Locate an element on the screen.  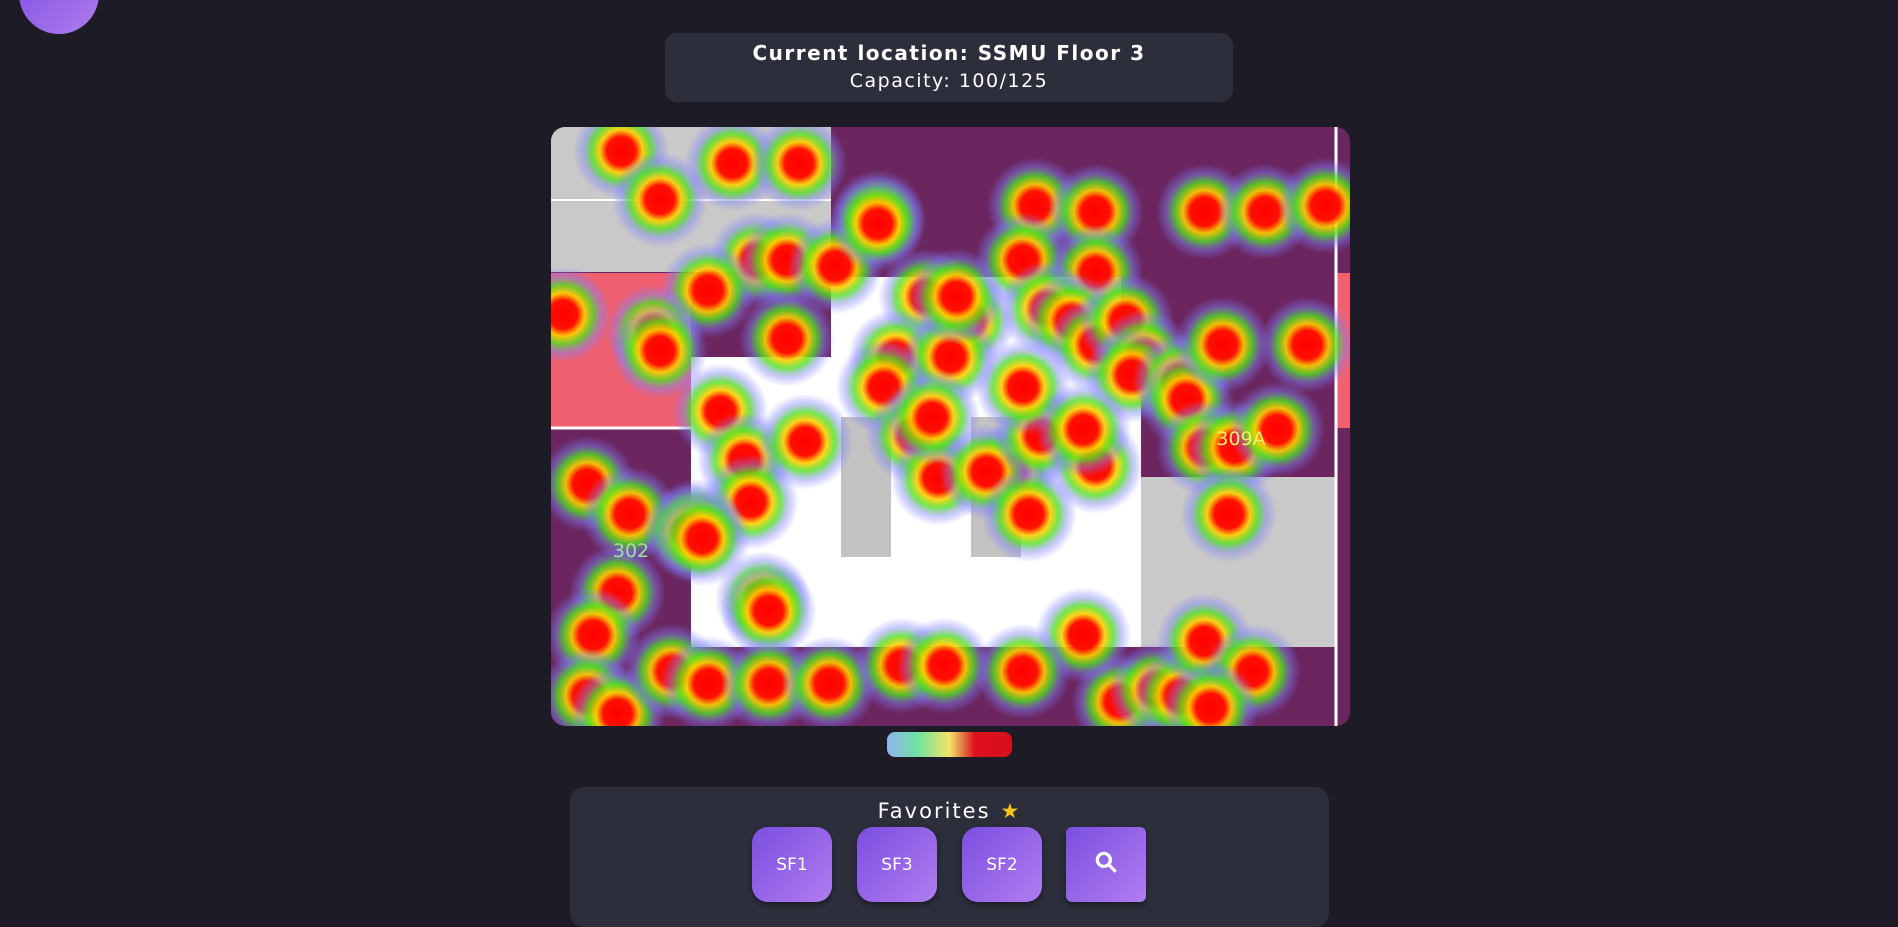
favorites-label: Favorites is located at coordinates (934, 811).